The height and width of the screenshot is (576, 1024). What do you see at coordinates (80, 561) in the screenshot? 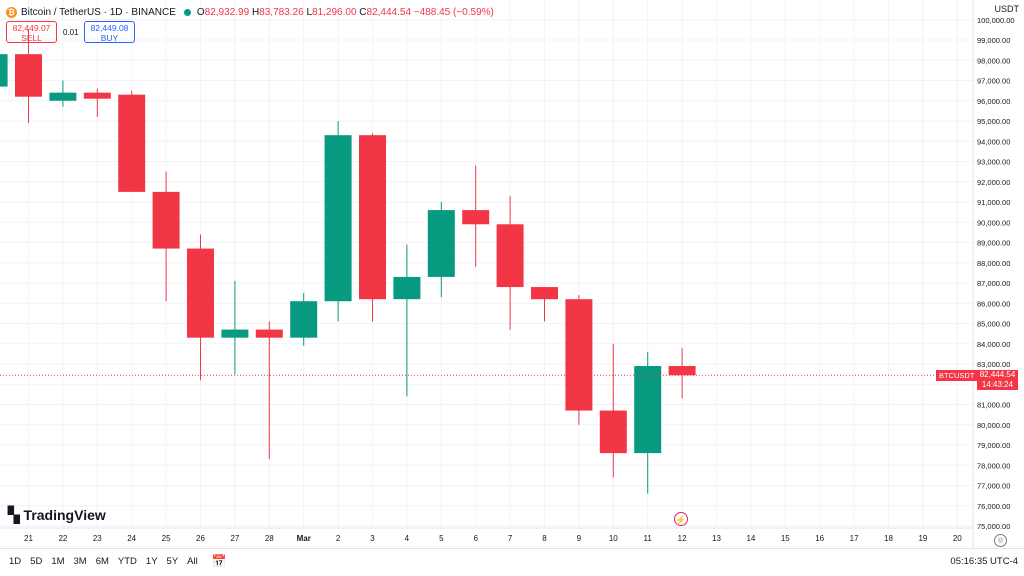
I see `range-3m: 3M` at bounding box center [80, 561].